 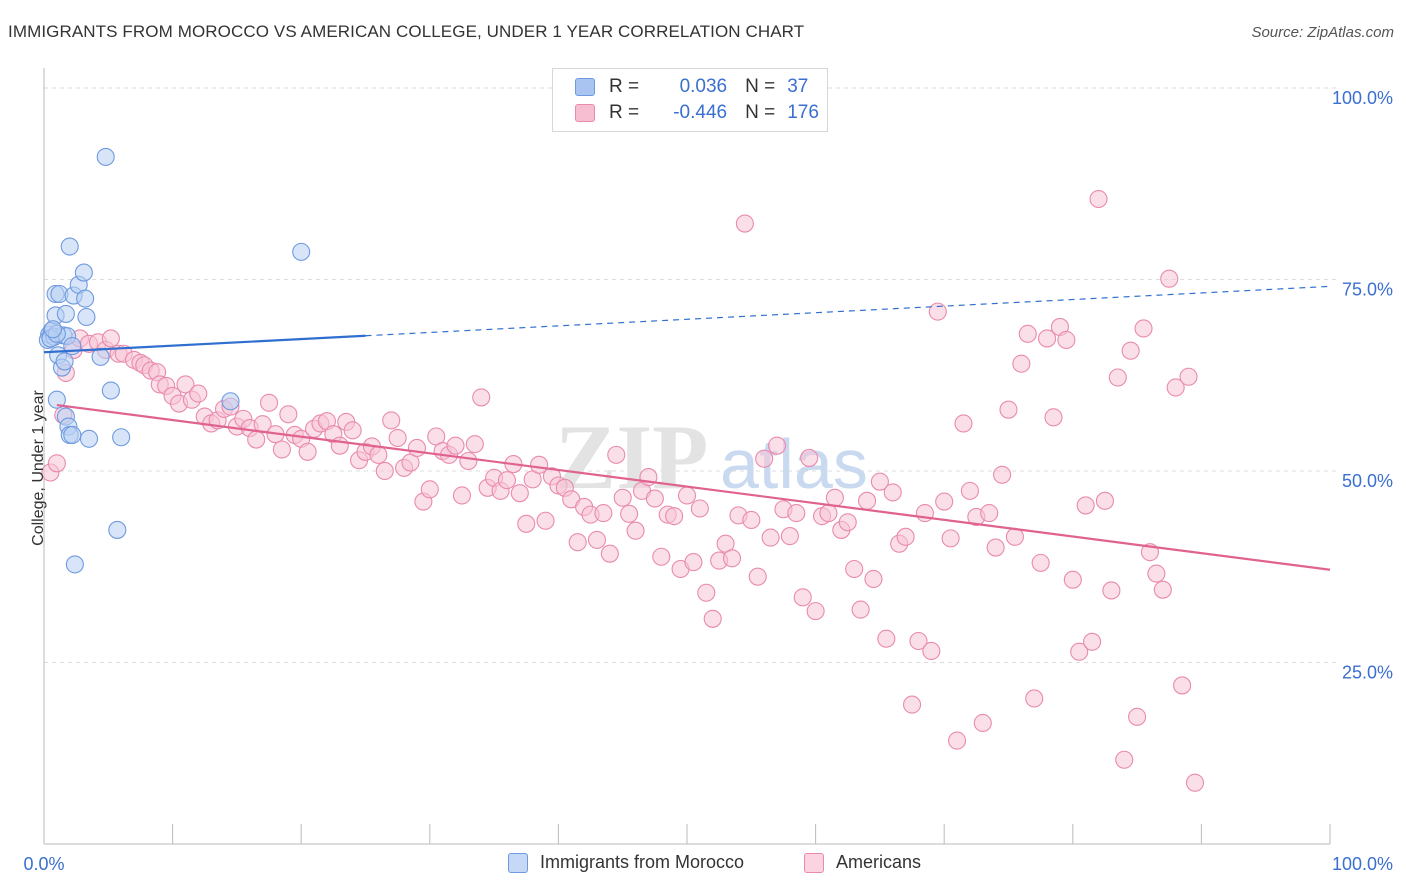 I want to click on y-tick-label: 75.0%, so click(x=1367, y=290).